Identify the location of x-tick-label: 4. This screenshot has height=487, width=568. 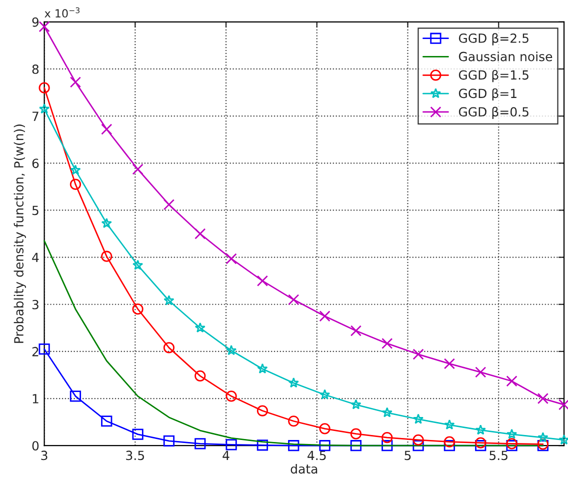
(226, 455).